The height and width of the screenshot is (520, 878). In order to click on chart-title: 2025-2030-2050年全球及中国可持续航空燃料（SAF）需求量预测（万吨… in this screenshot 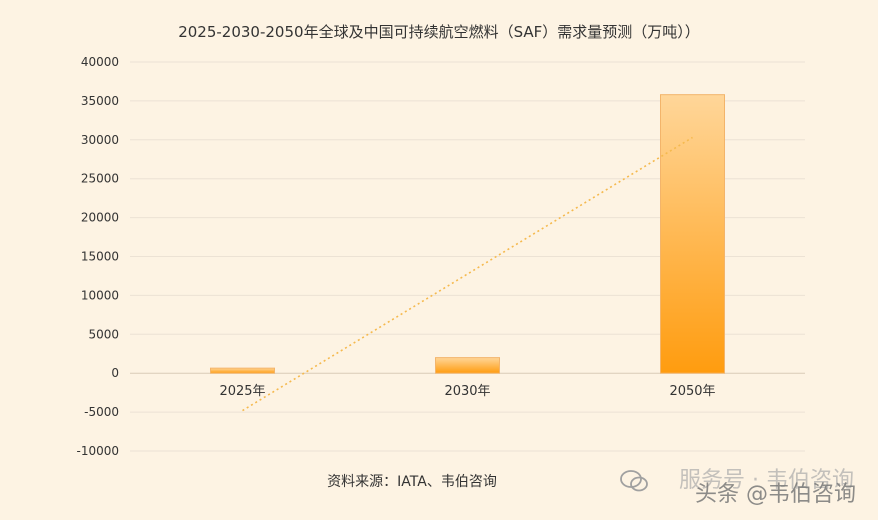, I will do `click(439, 32)`.